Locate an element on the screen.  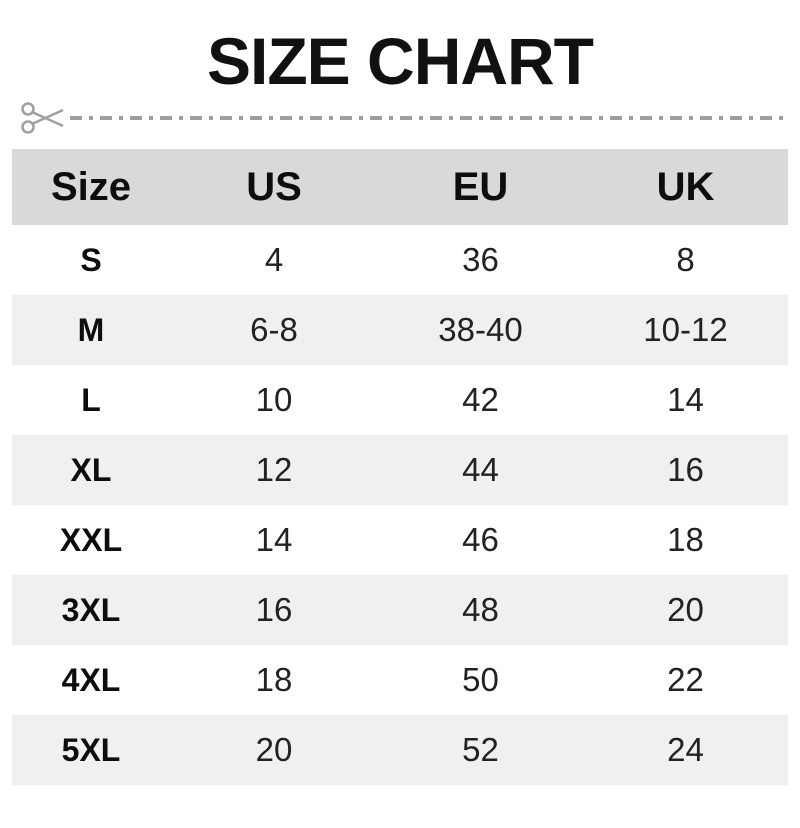
uk-cell: 18 is located at coordinates (685, 539).